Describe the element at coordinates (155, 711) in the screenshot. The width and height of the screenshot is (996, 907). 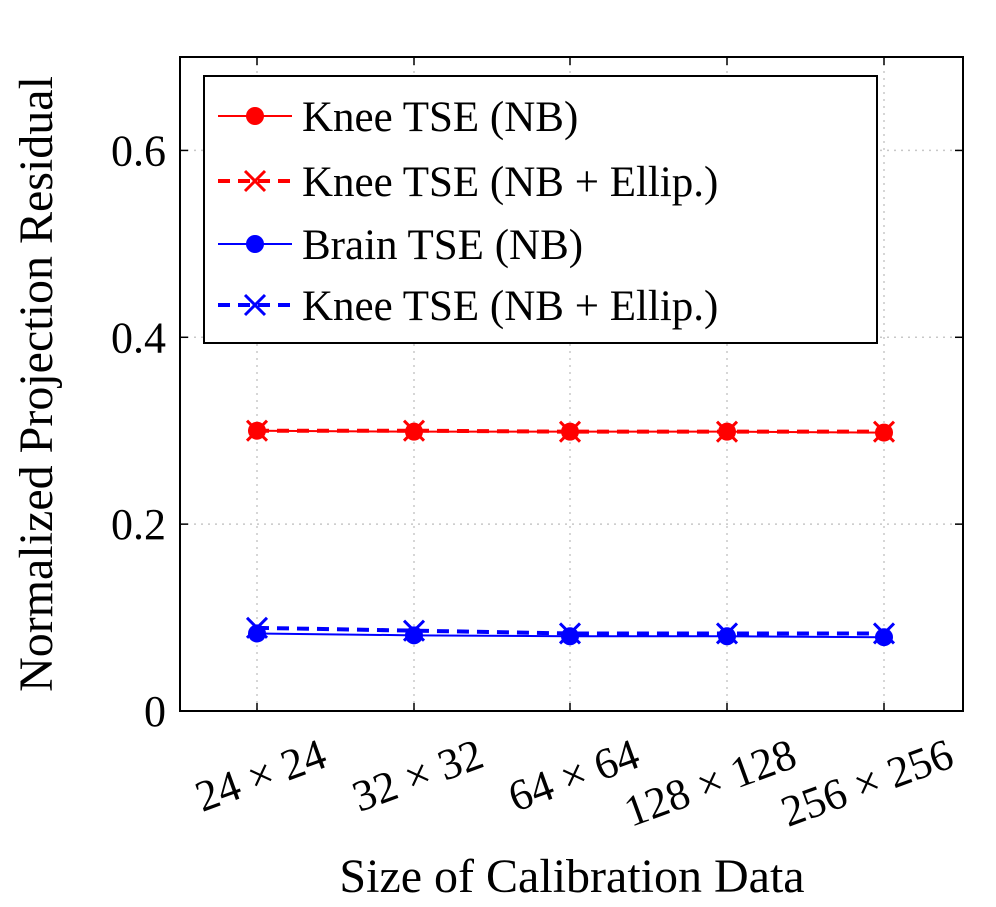
I see `y-tick-label: 0` at that location.